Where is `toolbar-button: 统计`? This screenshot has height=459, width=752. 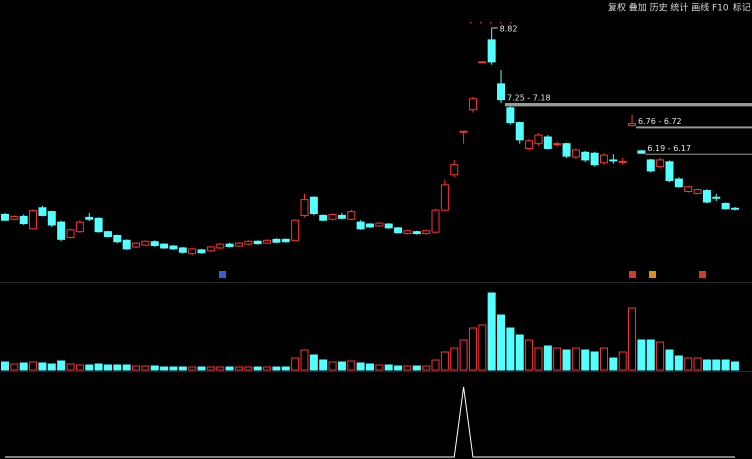
toolbar-button: 统计 is located at coordinates (679, 8).